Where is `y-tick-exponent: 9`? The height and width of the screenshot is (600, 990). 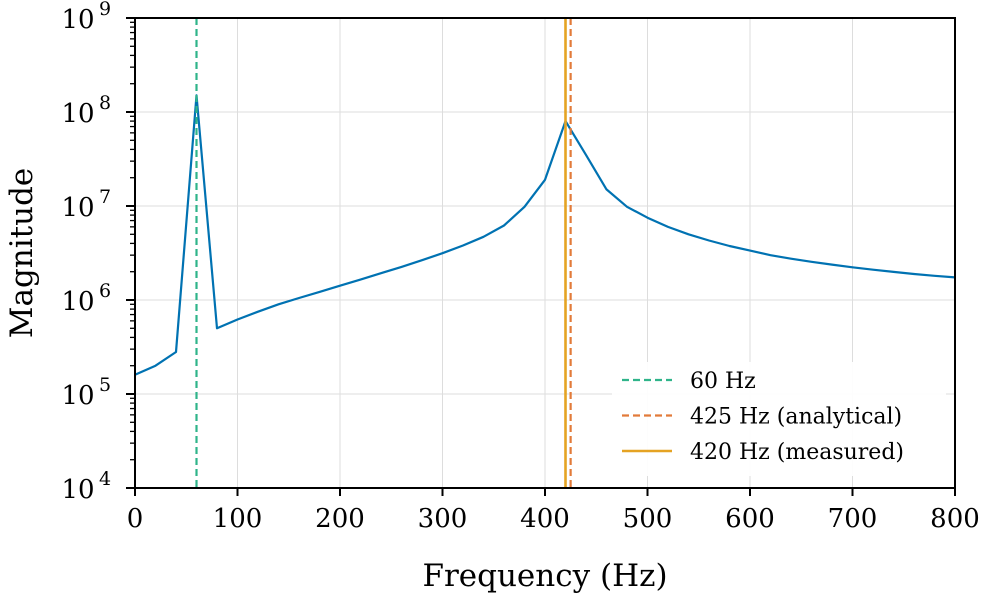 y-tick-exponent: 9 is located at coordinates (105, 10).